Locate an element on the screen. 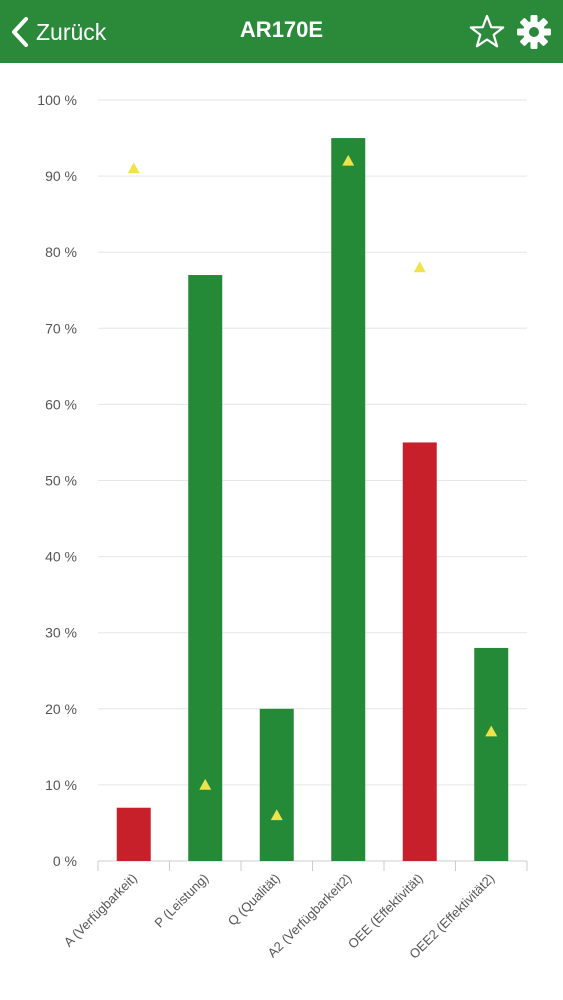 This screenshot has height=1000, width=563. y-tick-label: 60 % is located at coordinates (61, 404).